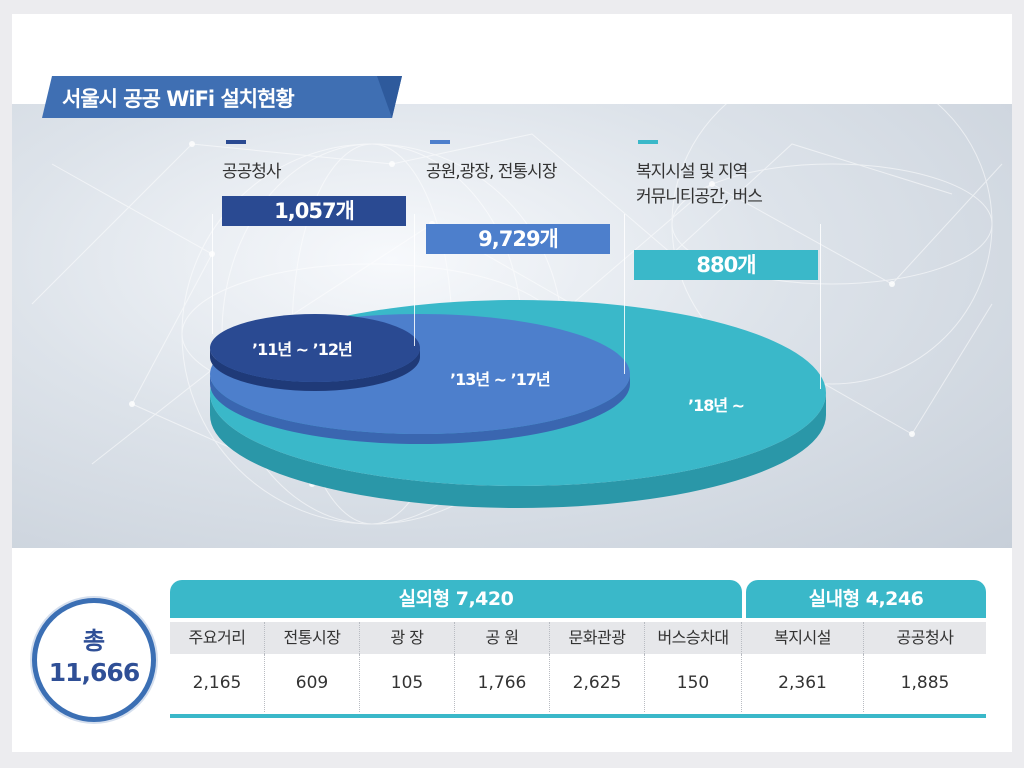 This screenshot has width=1024, height=768. I want to click on value-cell: 609, so click(312, 683).